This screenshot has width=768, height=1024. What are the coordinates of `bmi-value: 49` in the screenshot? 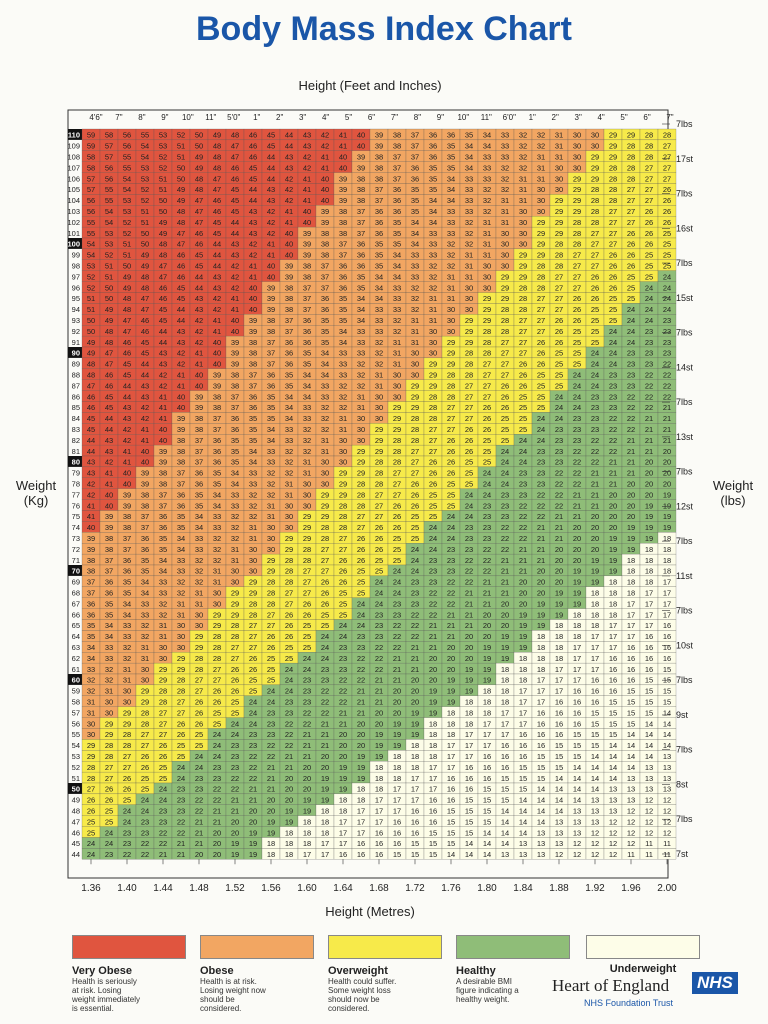 It's located at (199, 167).